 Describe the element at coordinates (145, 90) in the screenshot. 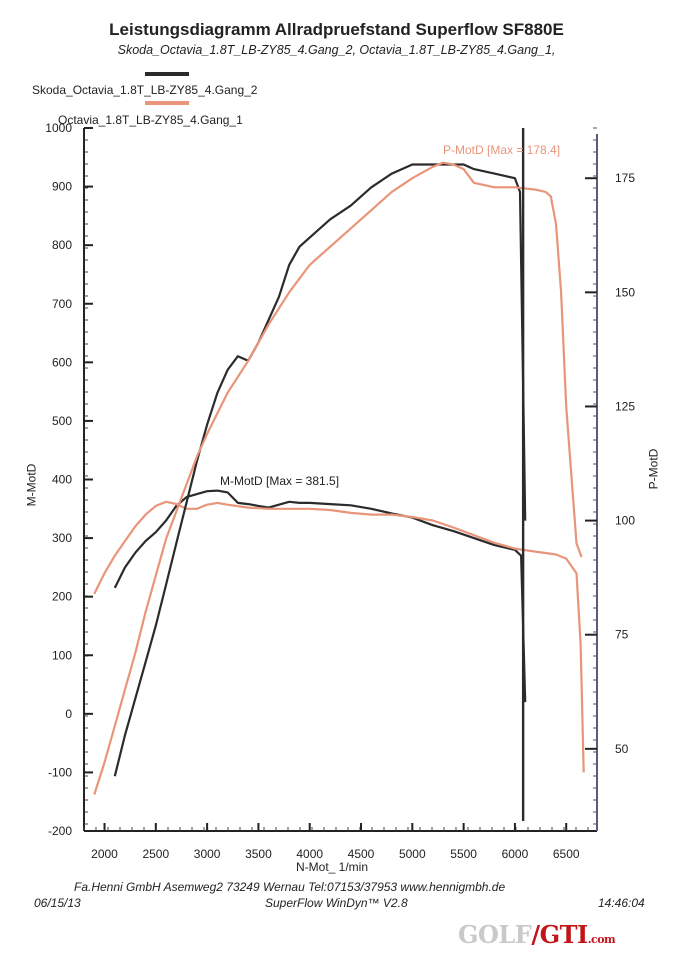

I see `legend-label-gang2: Skoda_Octavia_1.8T_LB-ZY85_4.Gang_2` at that location.